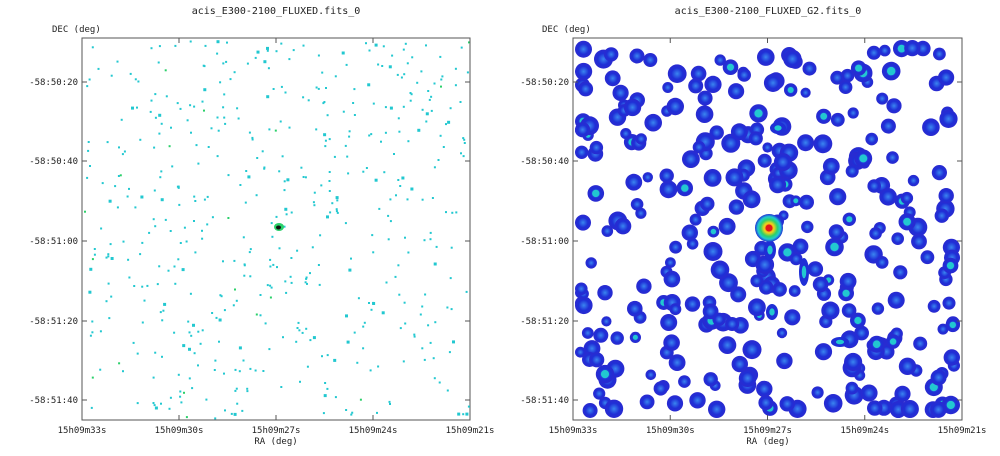 The image size is (1000, 456). What do you see at coordinates (470, 431) in the screenshot?
I see `x-tick-label: 15h09m21s` at bounding box center [470, 431].